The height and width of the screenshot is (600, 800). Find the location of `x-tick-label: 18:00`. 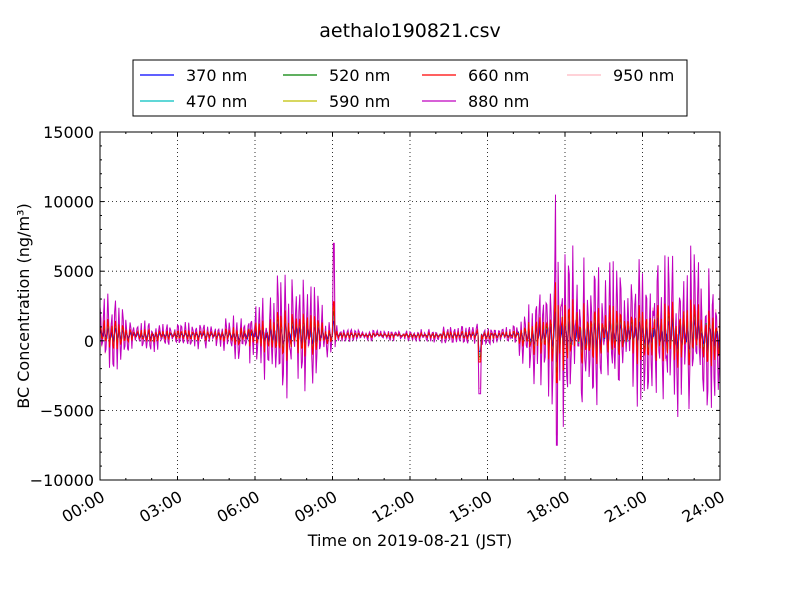

x-tick-label: 18:00 is located at coordinates (548, 507).